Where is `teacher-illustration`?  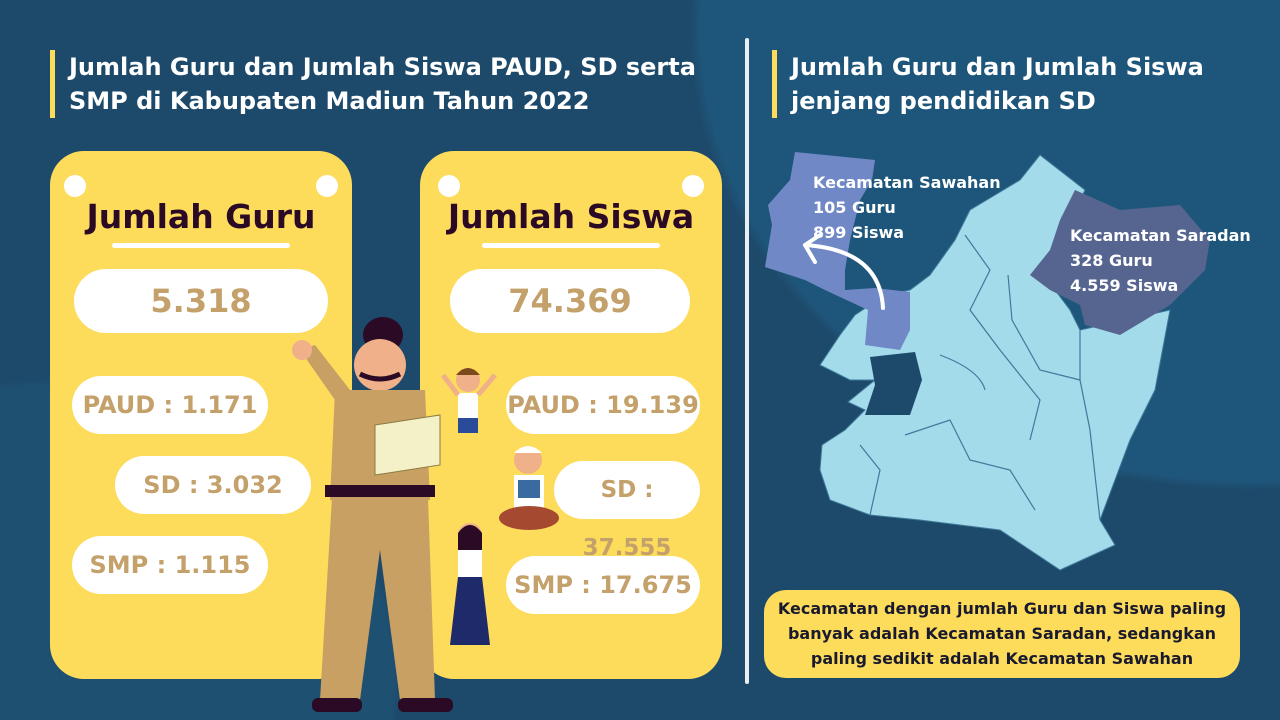
teacher-illustration is located at coordinates (372, 514).